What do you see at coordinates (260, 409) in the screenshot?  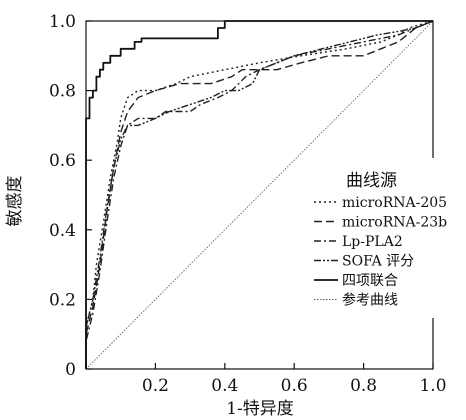 I see `x-axis-title: 1-特异度` at bounding box center [260, 409].